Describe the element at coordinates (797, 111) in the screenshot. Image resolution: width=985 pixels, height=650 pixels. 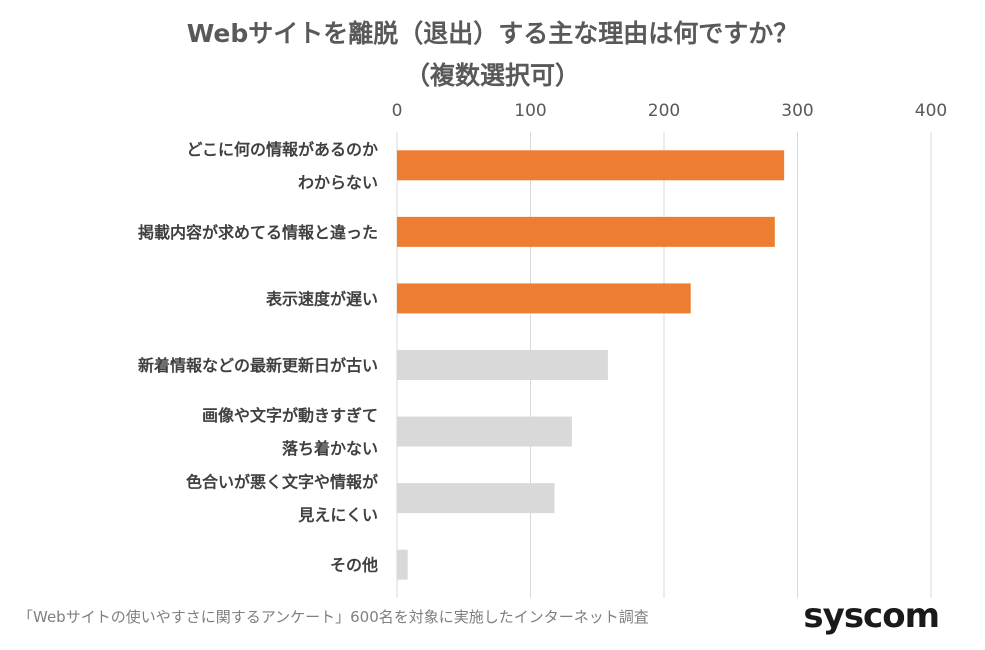
I see `x-tick-label: 300` at that location.